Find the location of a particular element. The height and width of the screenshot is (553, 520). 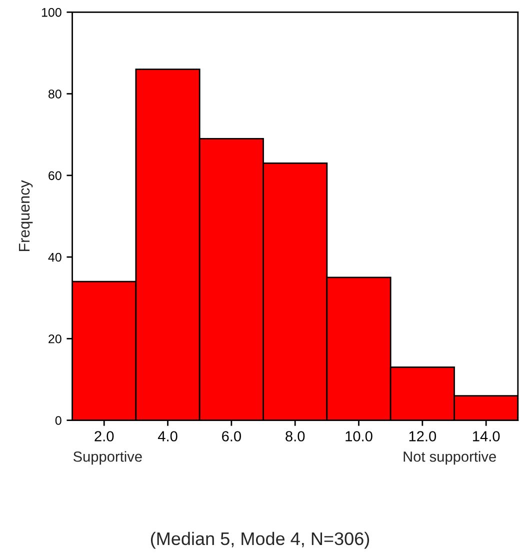

x-tick-label: 10.0 is located at coordinates (359, 436).